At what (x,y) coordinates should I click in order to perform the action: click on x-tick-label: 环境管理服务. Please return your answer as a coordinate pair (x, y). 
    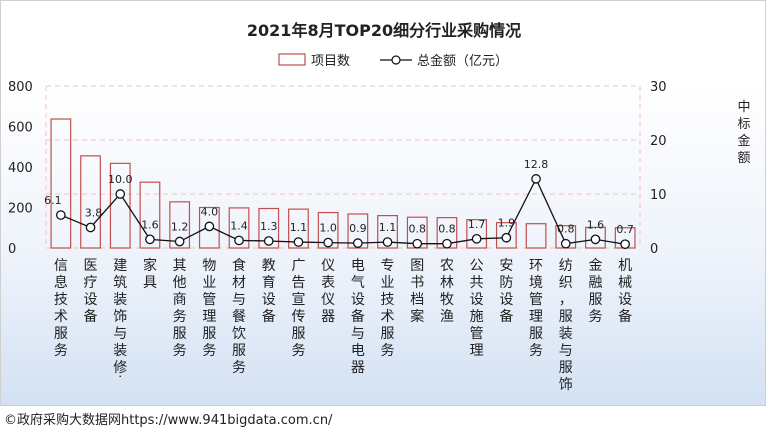
    Looking at the image, I should click on (536, 308).